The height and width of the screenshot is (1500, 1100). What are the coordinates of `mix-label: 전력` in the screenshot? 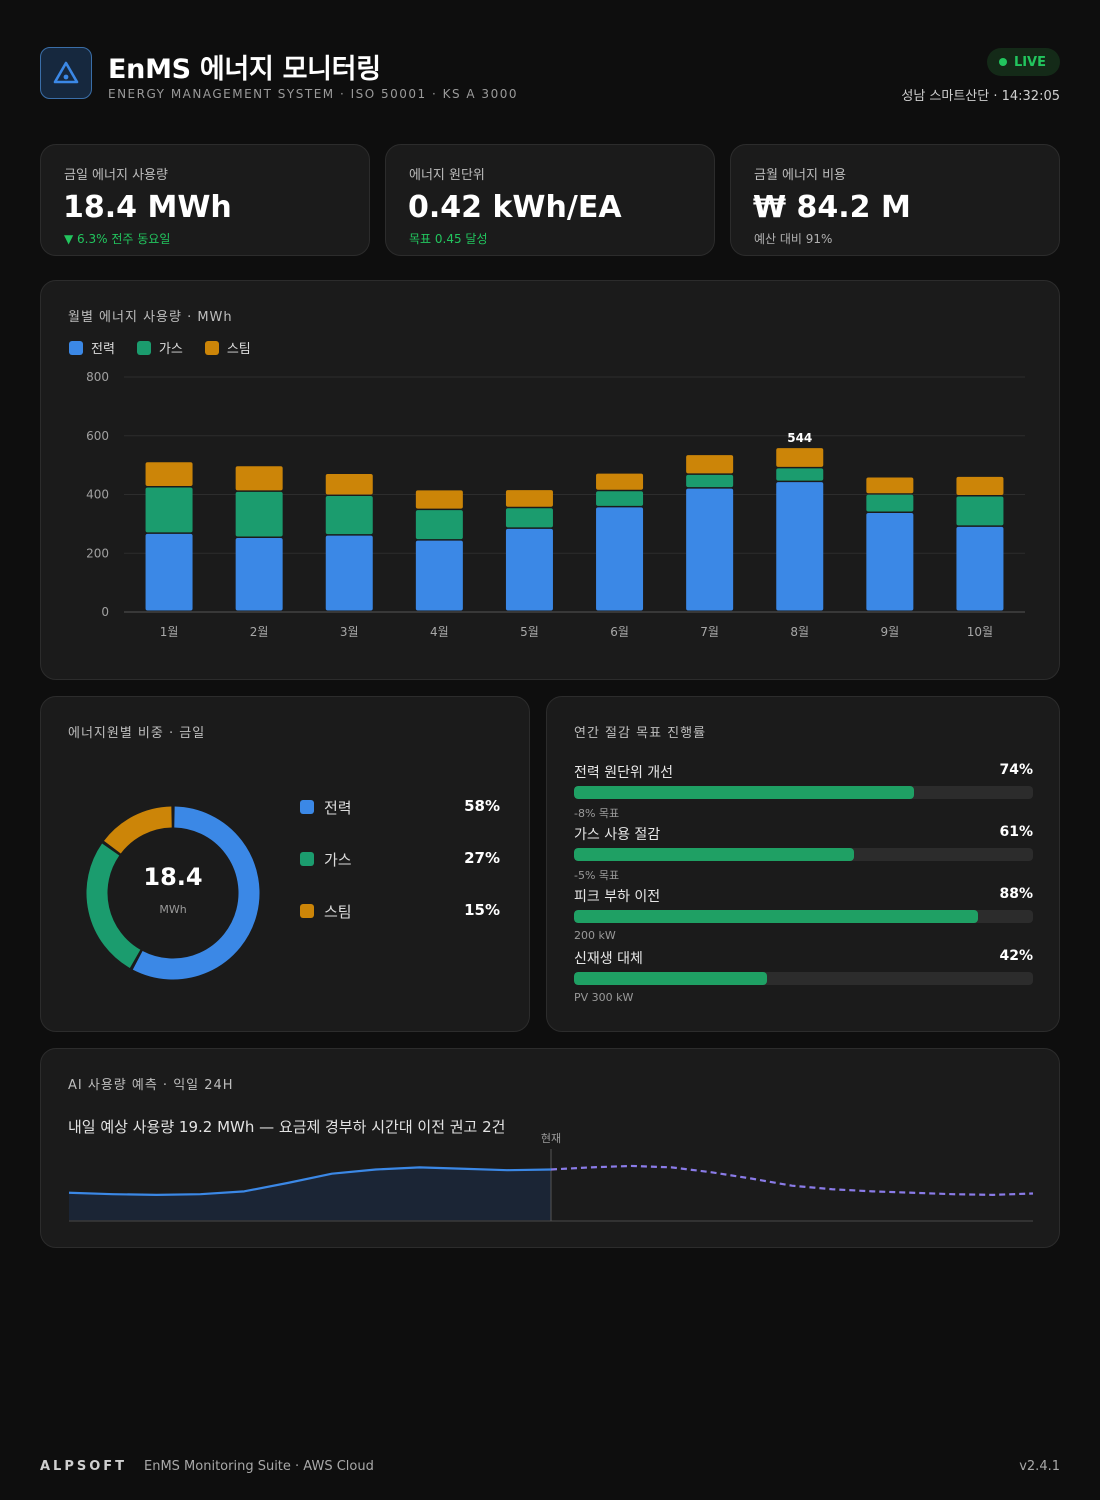 It's located at (338, 808).